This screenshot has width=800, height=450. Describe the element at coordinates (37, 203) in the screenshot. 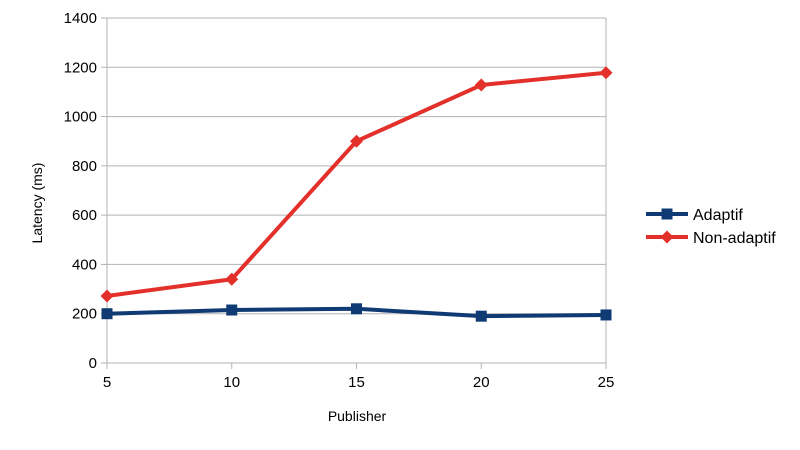

I see `y-axis-title: Latency (ms)` at that location.